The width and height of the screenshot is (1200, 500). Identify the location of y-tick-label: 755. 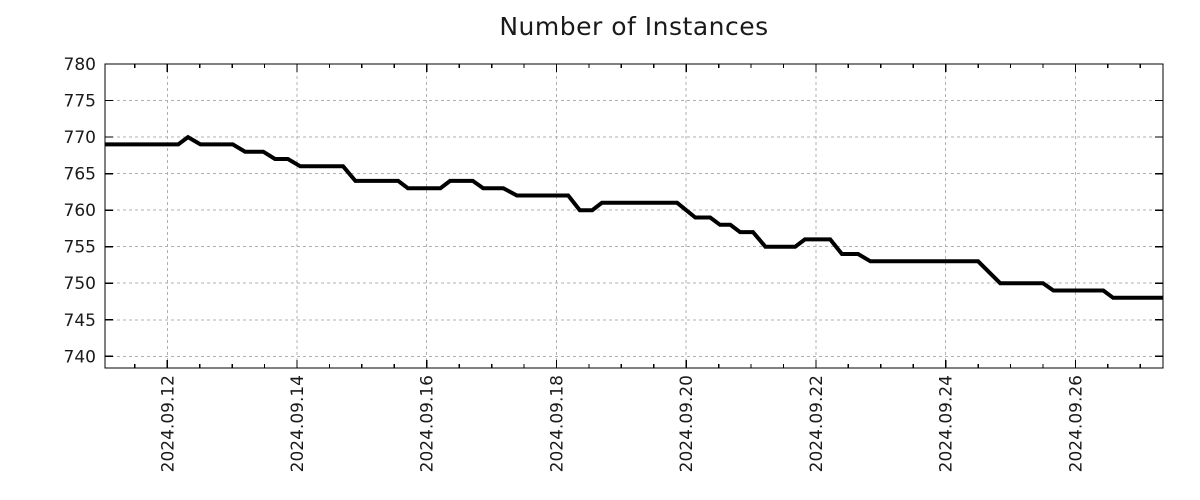
(80, 248).